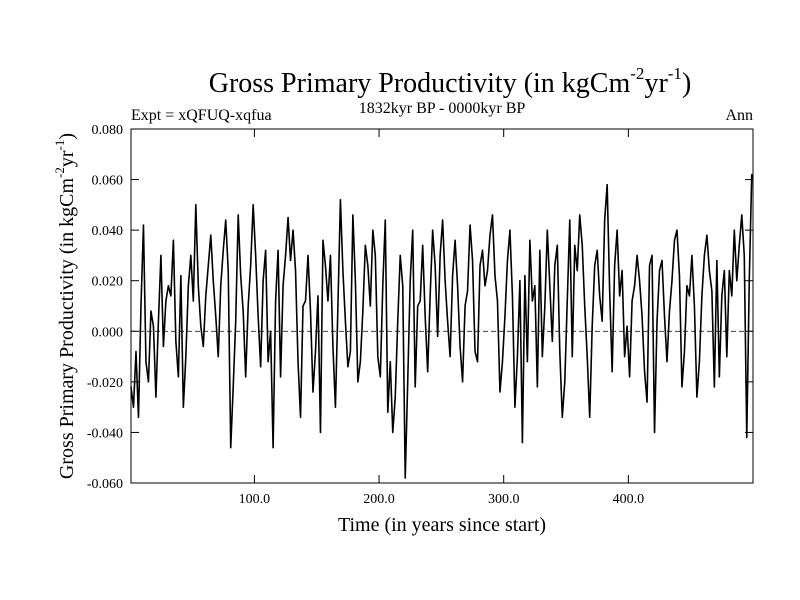 This screenshot has width=800, height=600. What do you see at coordinates (105, 383) in the screenshot?
I see `y-tick-label: -0.020` at bounding box center [105, 383].